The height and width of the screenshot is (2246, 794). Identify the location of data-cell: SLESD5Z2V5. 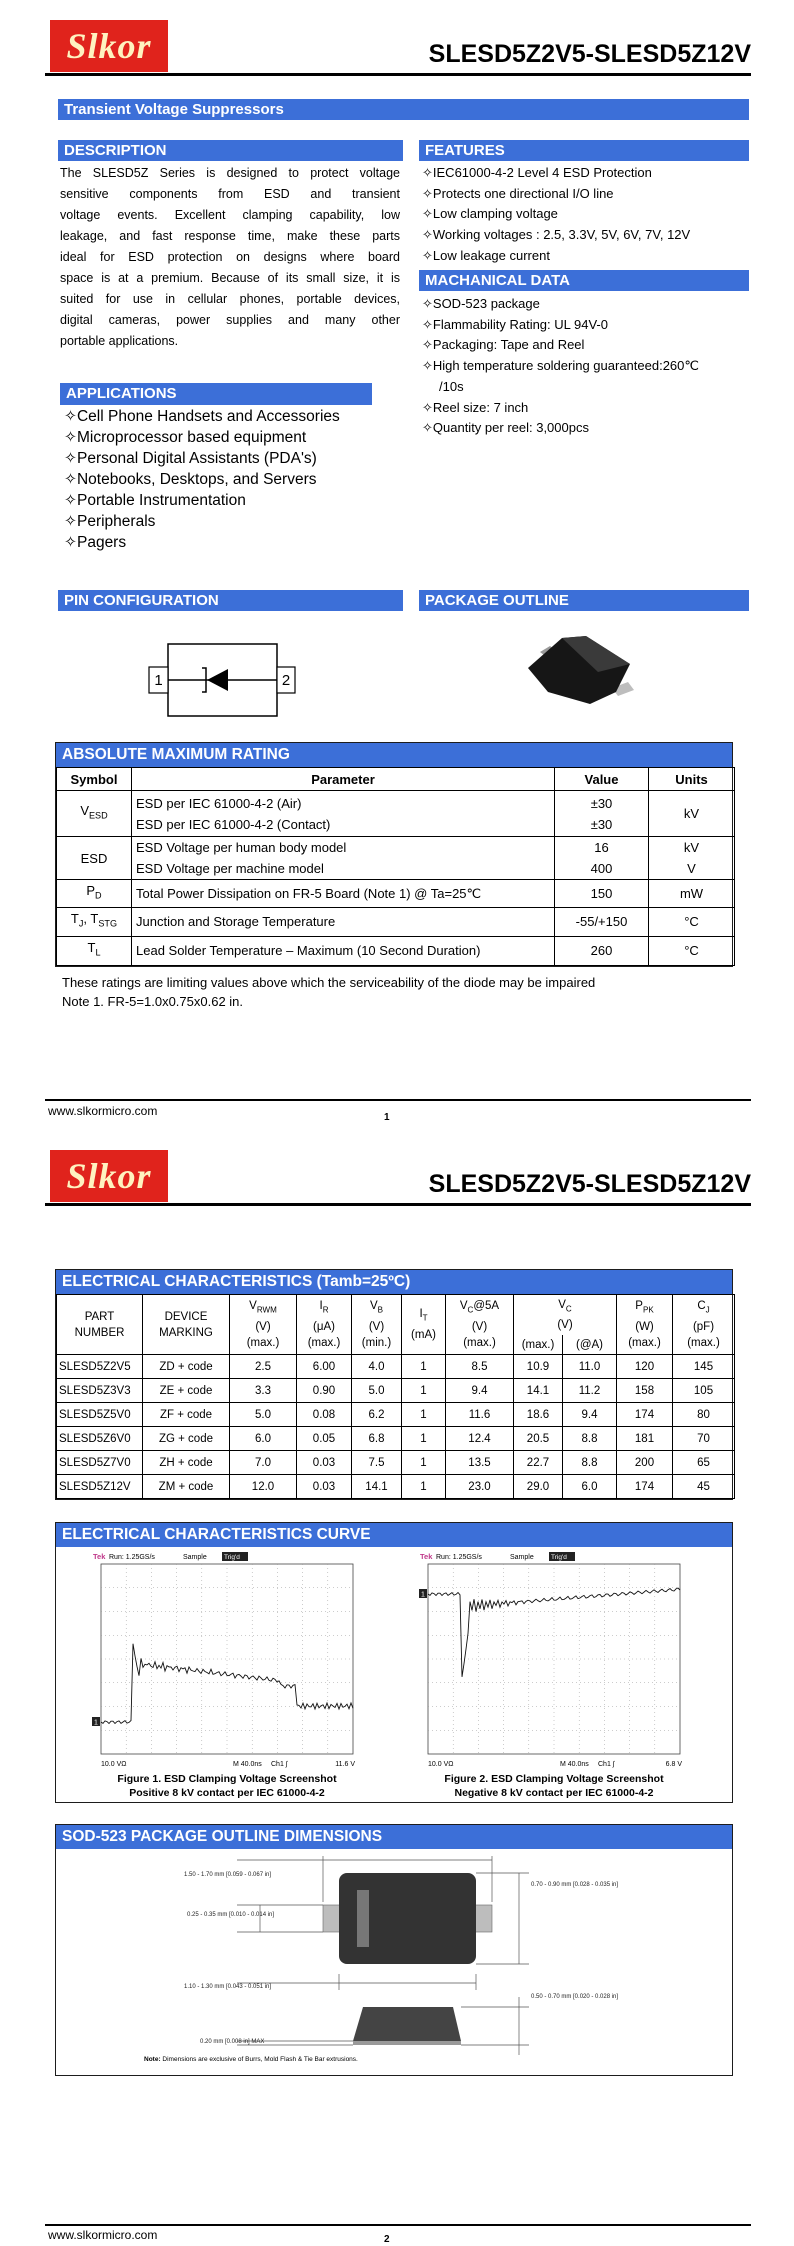
(99, 1366).